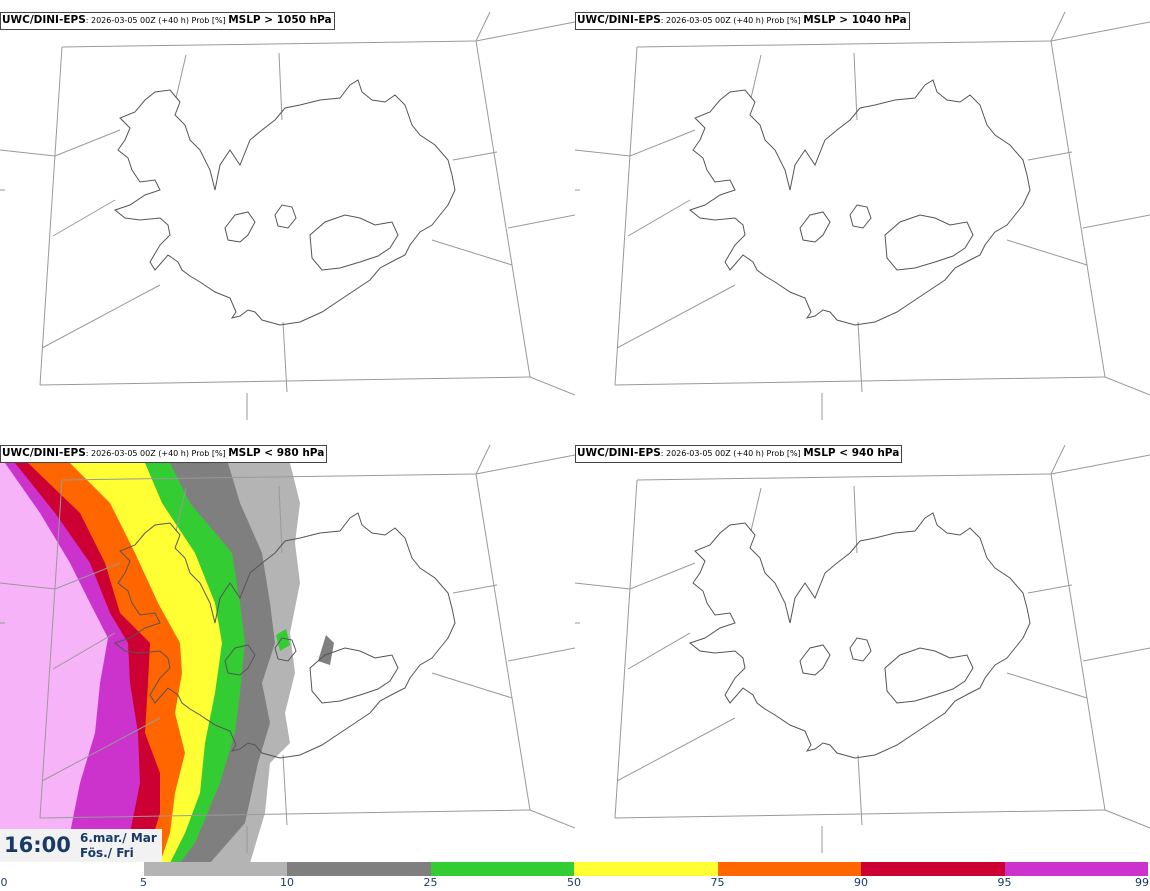 The width and height of the screenshot is (1150, 891). What do you see at coordinates (430, 882) in the screenshot?
I see `legend-tick-label: 25` at bounding box center [430, 882].